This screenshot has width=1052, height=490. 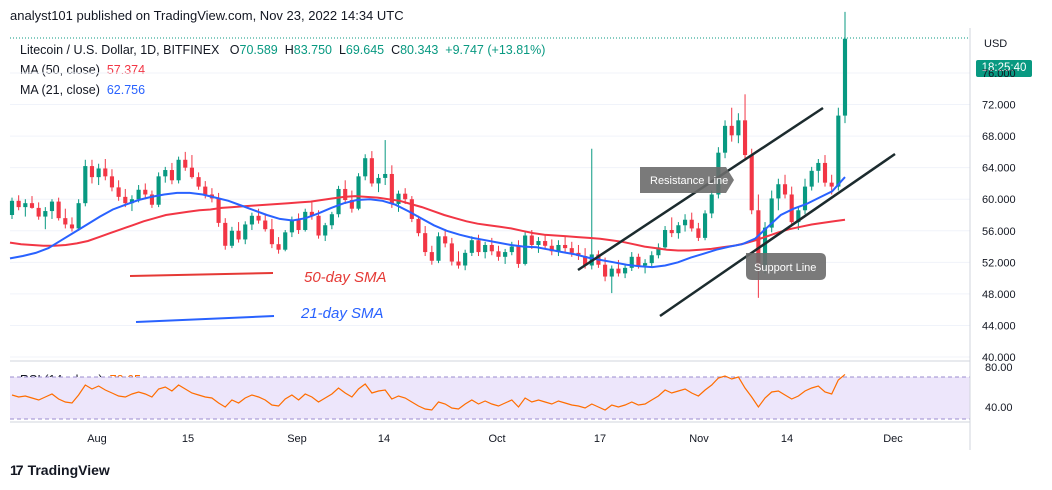 What do you see at coordinates (999, 388) in the screenshot?
I see `rsi-axis-ticks: 80.00 40.00` at bounding box center [999, 388].